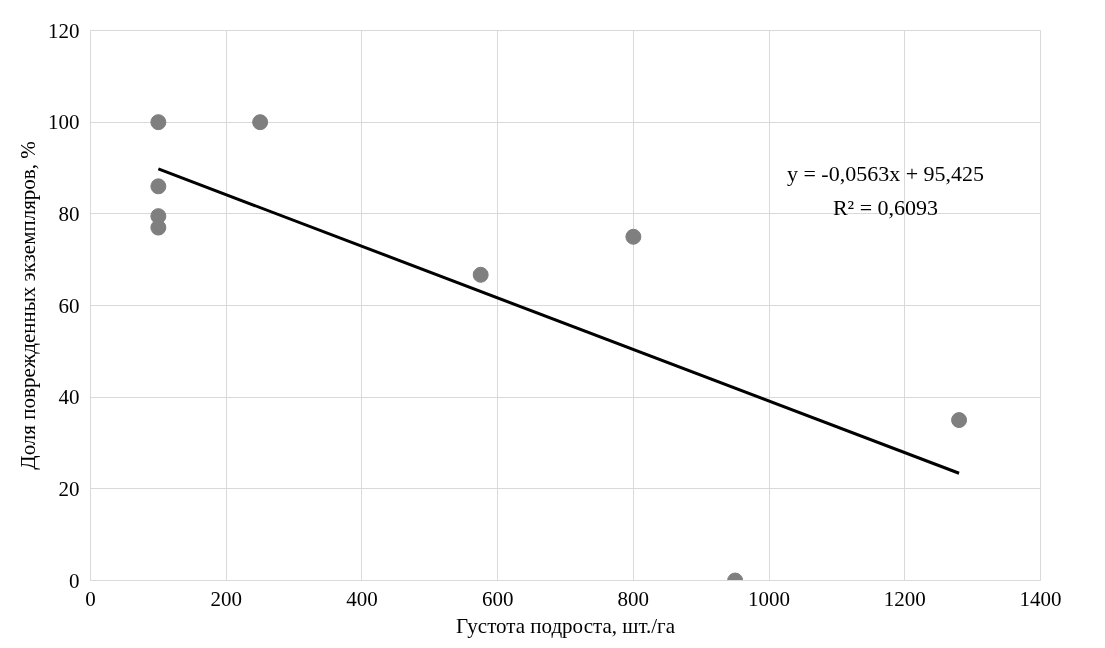 This screenshot has height=648, width=1105. I want to click on x-tick-label: 600, so click(497, 598).